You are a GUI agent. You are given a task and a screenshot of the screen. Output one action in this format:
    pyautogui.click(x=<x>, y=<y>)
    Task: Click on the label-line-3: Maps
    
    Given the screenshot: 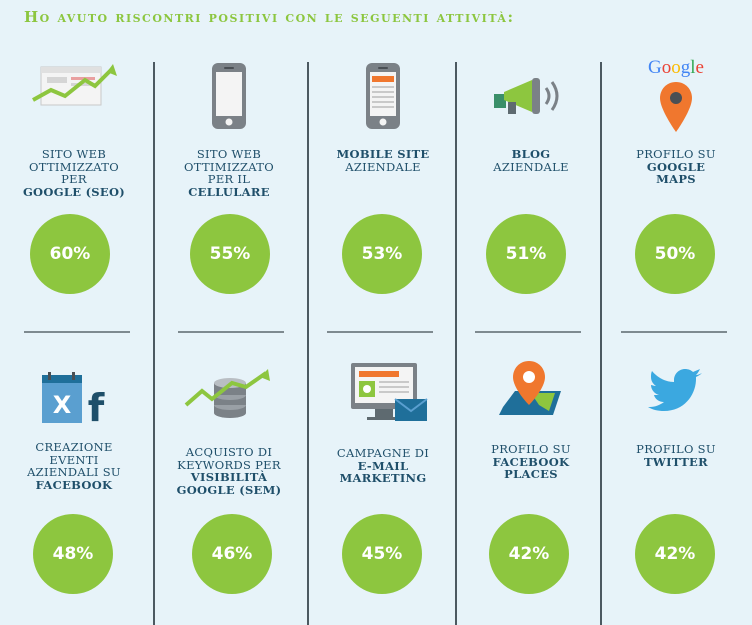 What is the action you would take?
    pyautogui.click(x=676, y=179)
    